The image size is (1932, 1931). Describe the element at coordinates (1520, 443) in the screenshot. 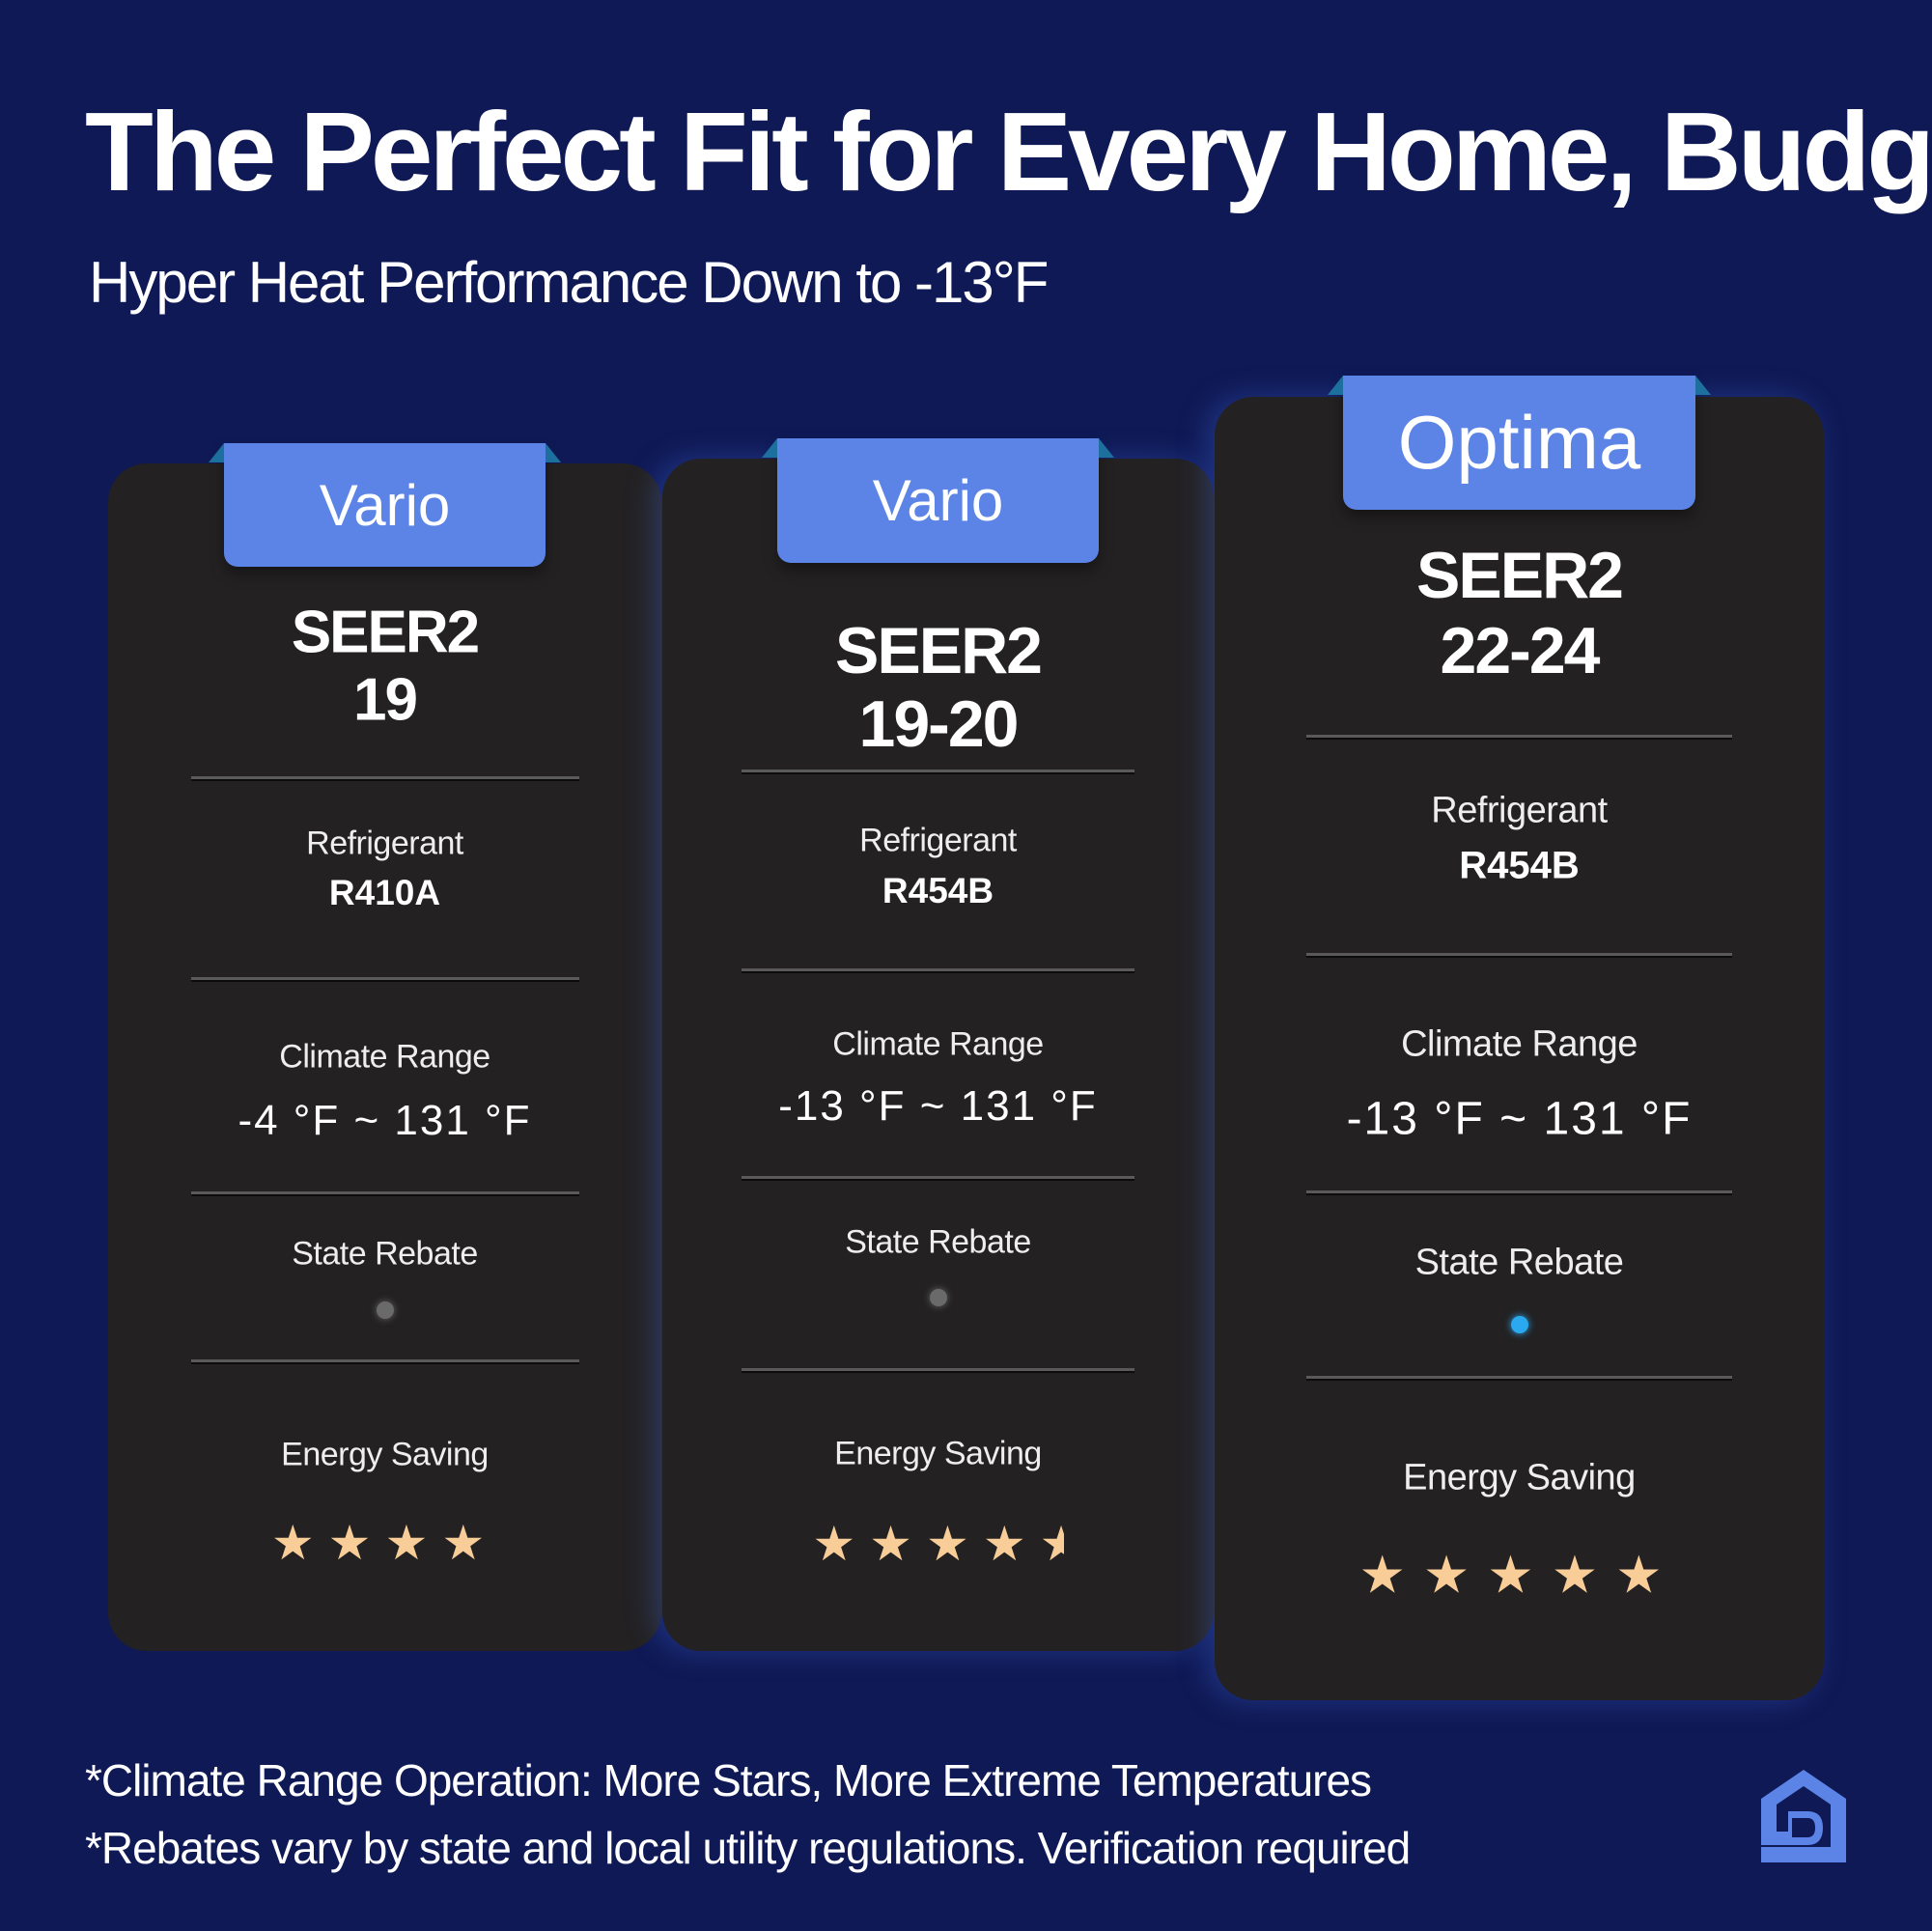

I see `card-tab: Optima` at that location.